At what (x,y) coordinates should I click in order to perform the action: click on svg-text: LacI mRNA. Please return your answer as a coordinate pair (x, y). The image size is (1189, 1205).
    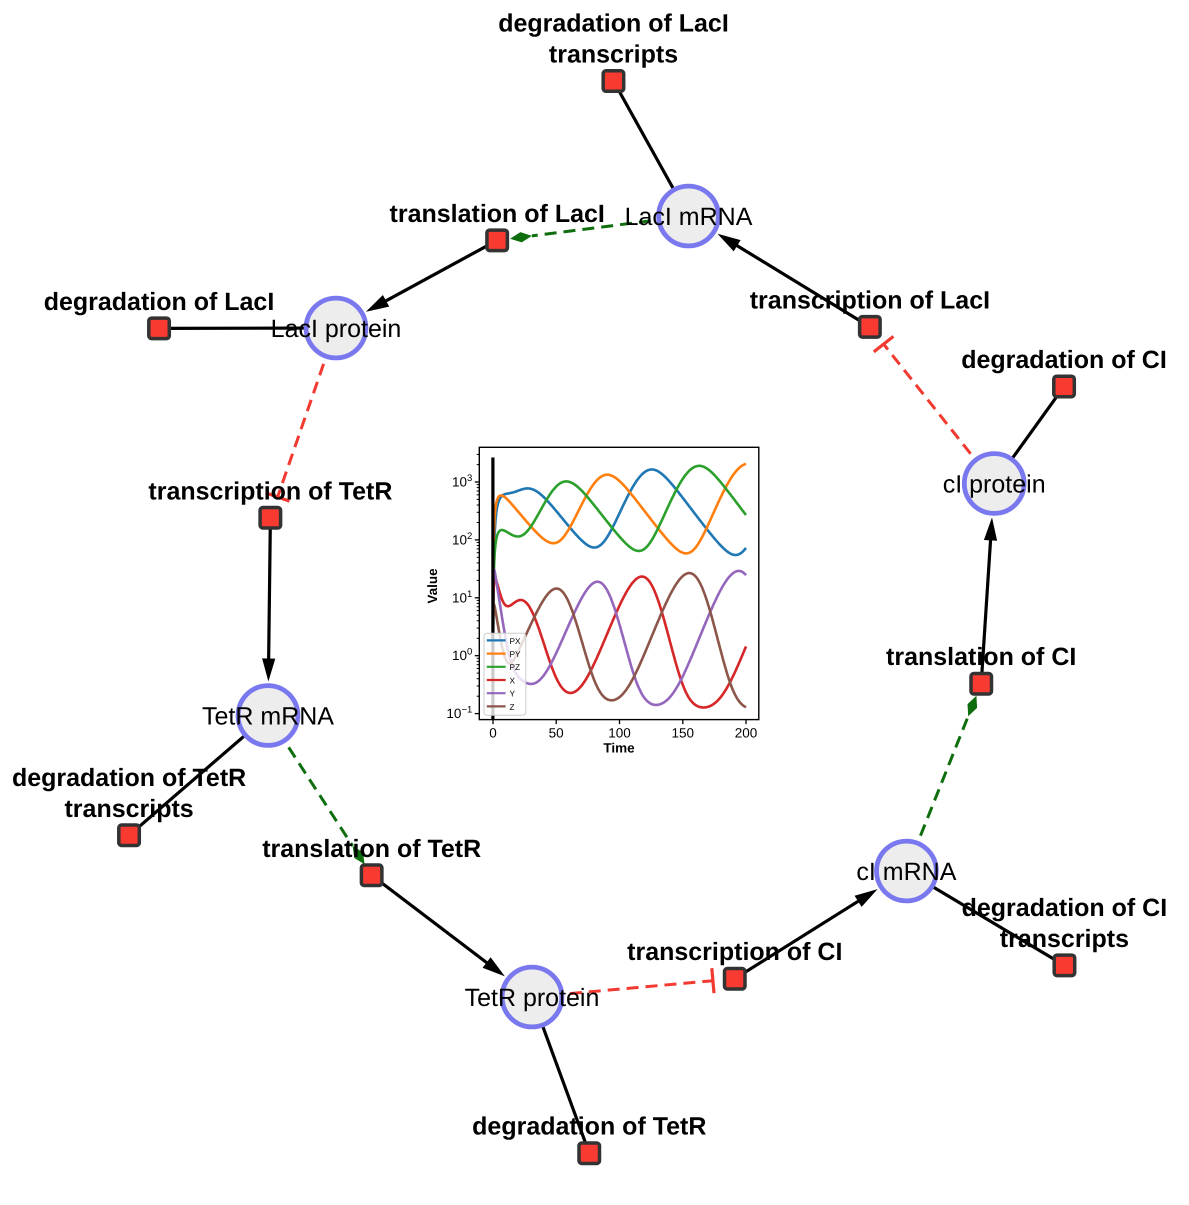
    Looking at the image, I should click on (689, 217).